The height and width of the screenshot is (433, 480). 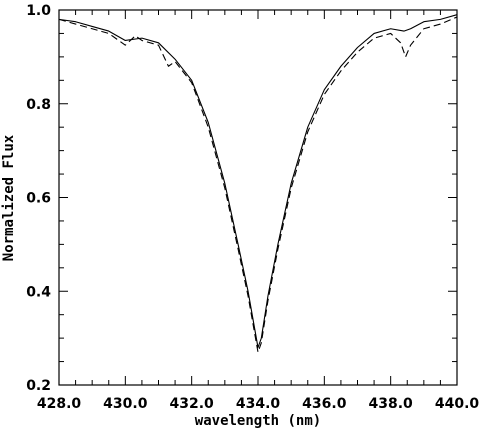 I want to click on y-tick-label: 0.8, so click(x=38, y=105).